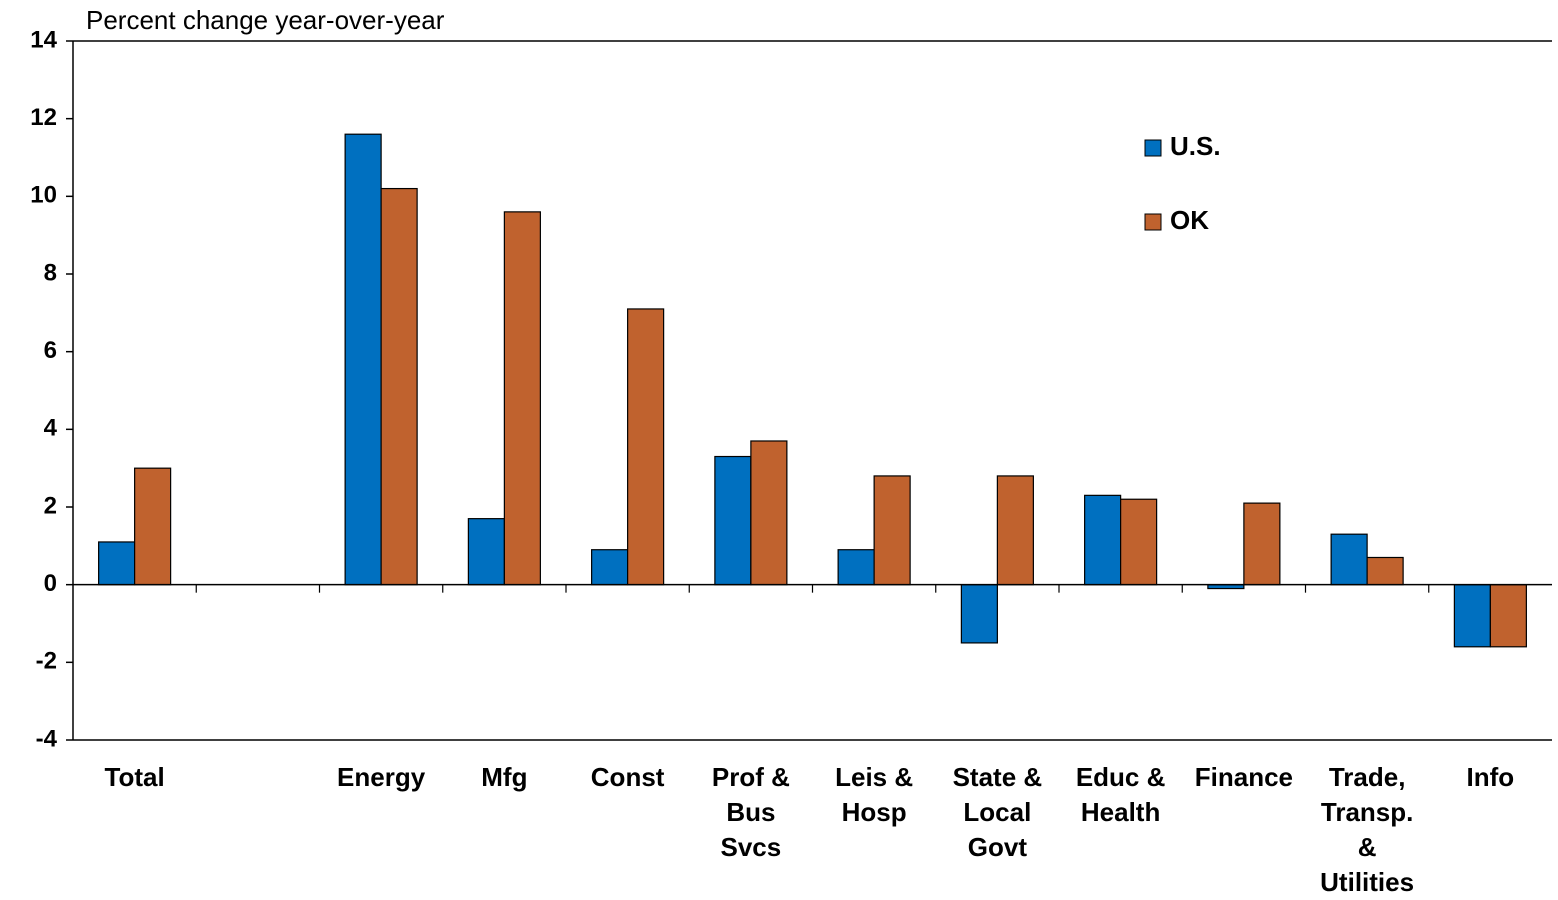  What do you see at coordinates (50, 272) in the screenshot?
I see `y-tick-label: 8` at bounding box center [50, 272].